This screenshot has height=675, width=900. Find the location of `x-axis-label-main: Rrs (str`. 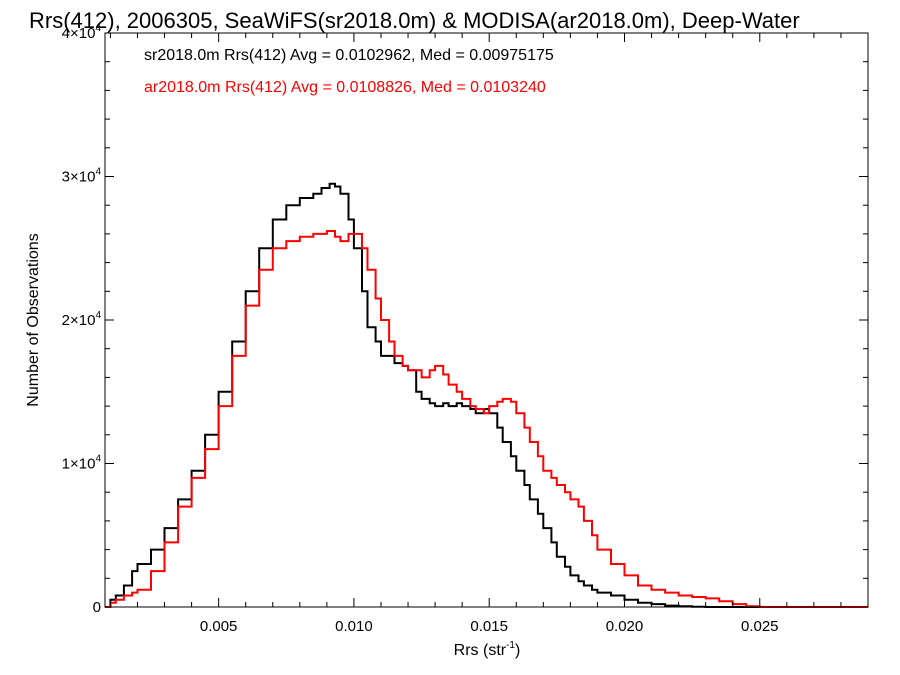

x-axis-label-main: Rrs (str is located at coordinates (480, 650).